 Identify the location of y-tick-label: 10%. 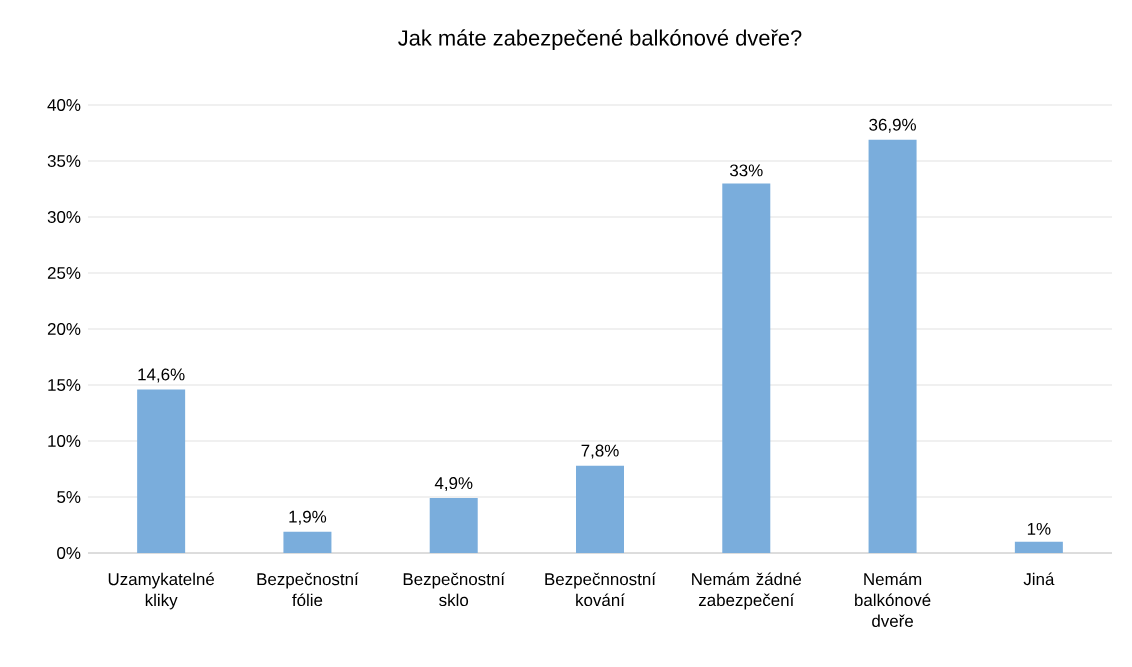
(64, 441).